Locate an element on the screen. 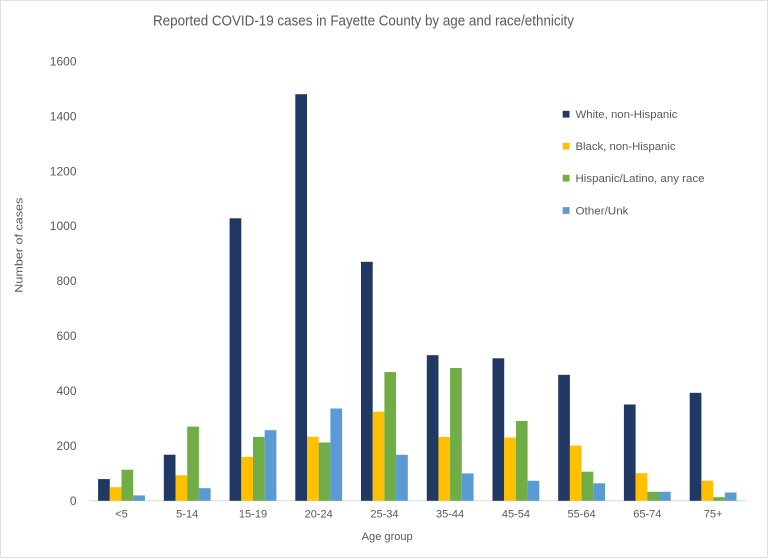 The image size is (768, 558). svg-text: 35-44 is located at coordinates (450, 515).